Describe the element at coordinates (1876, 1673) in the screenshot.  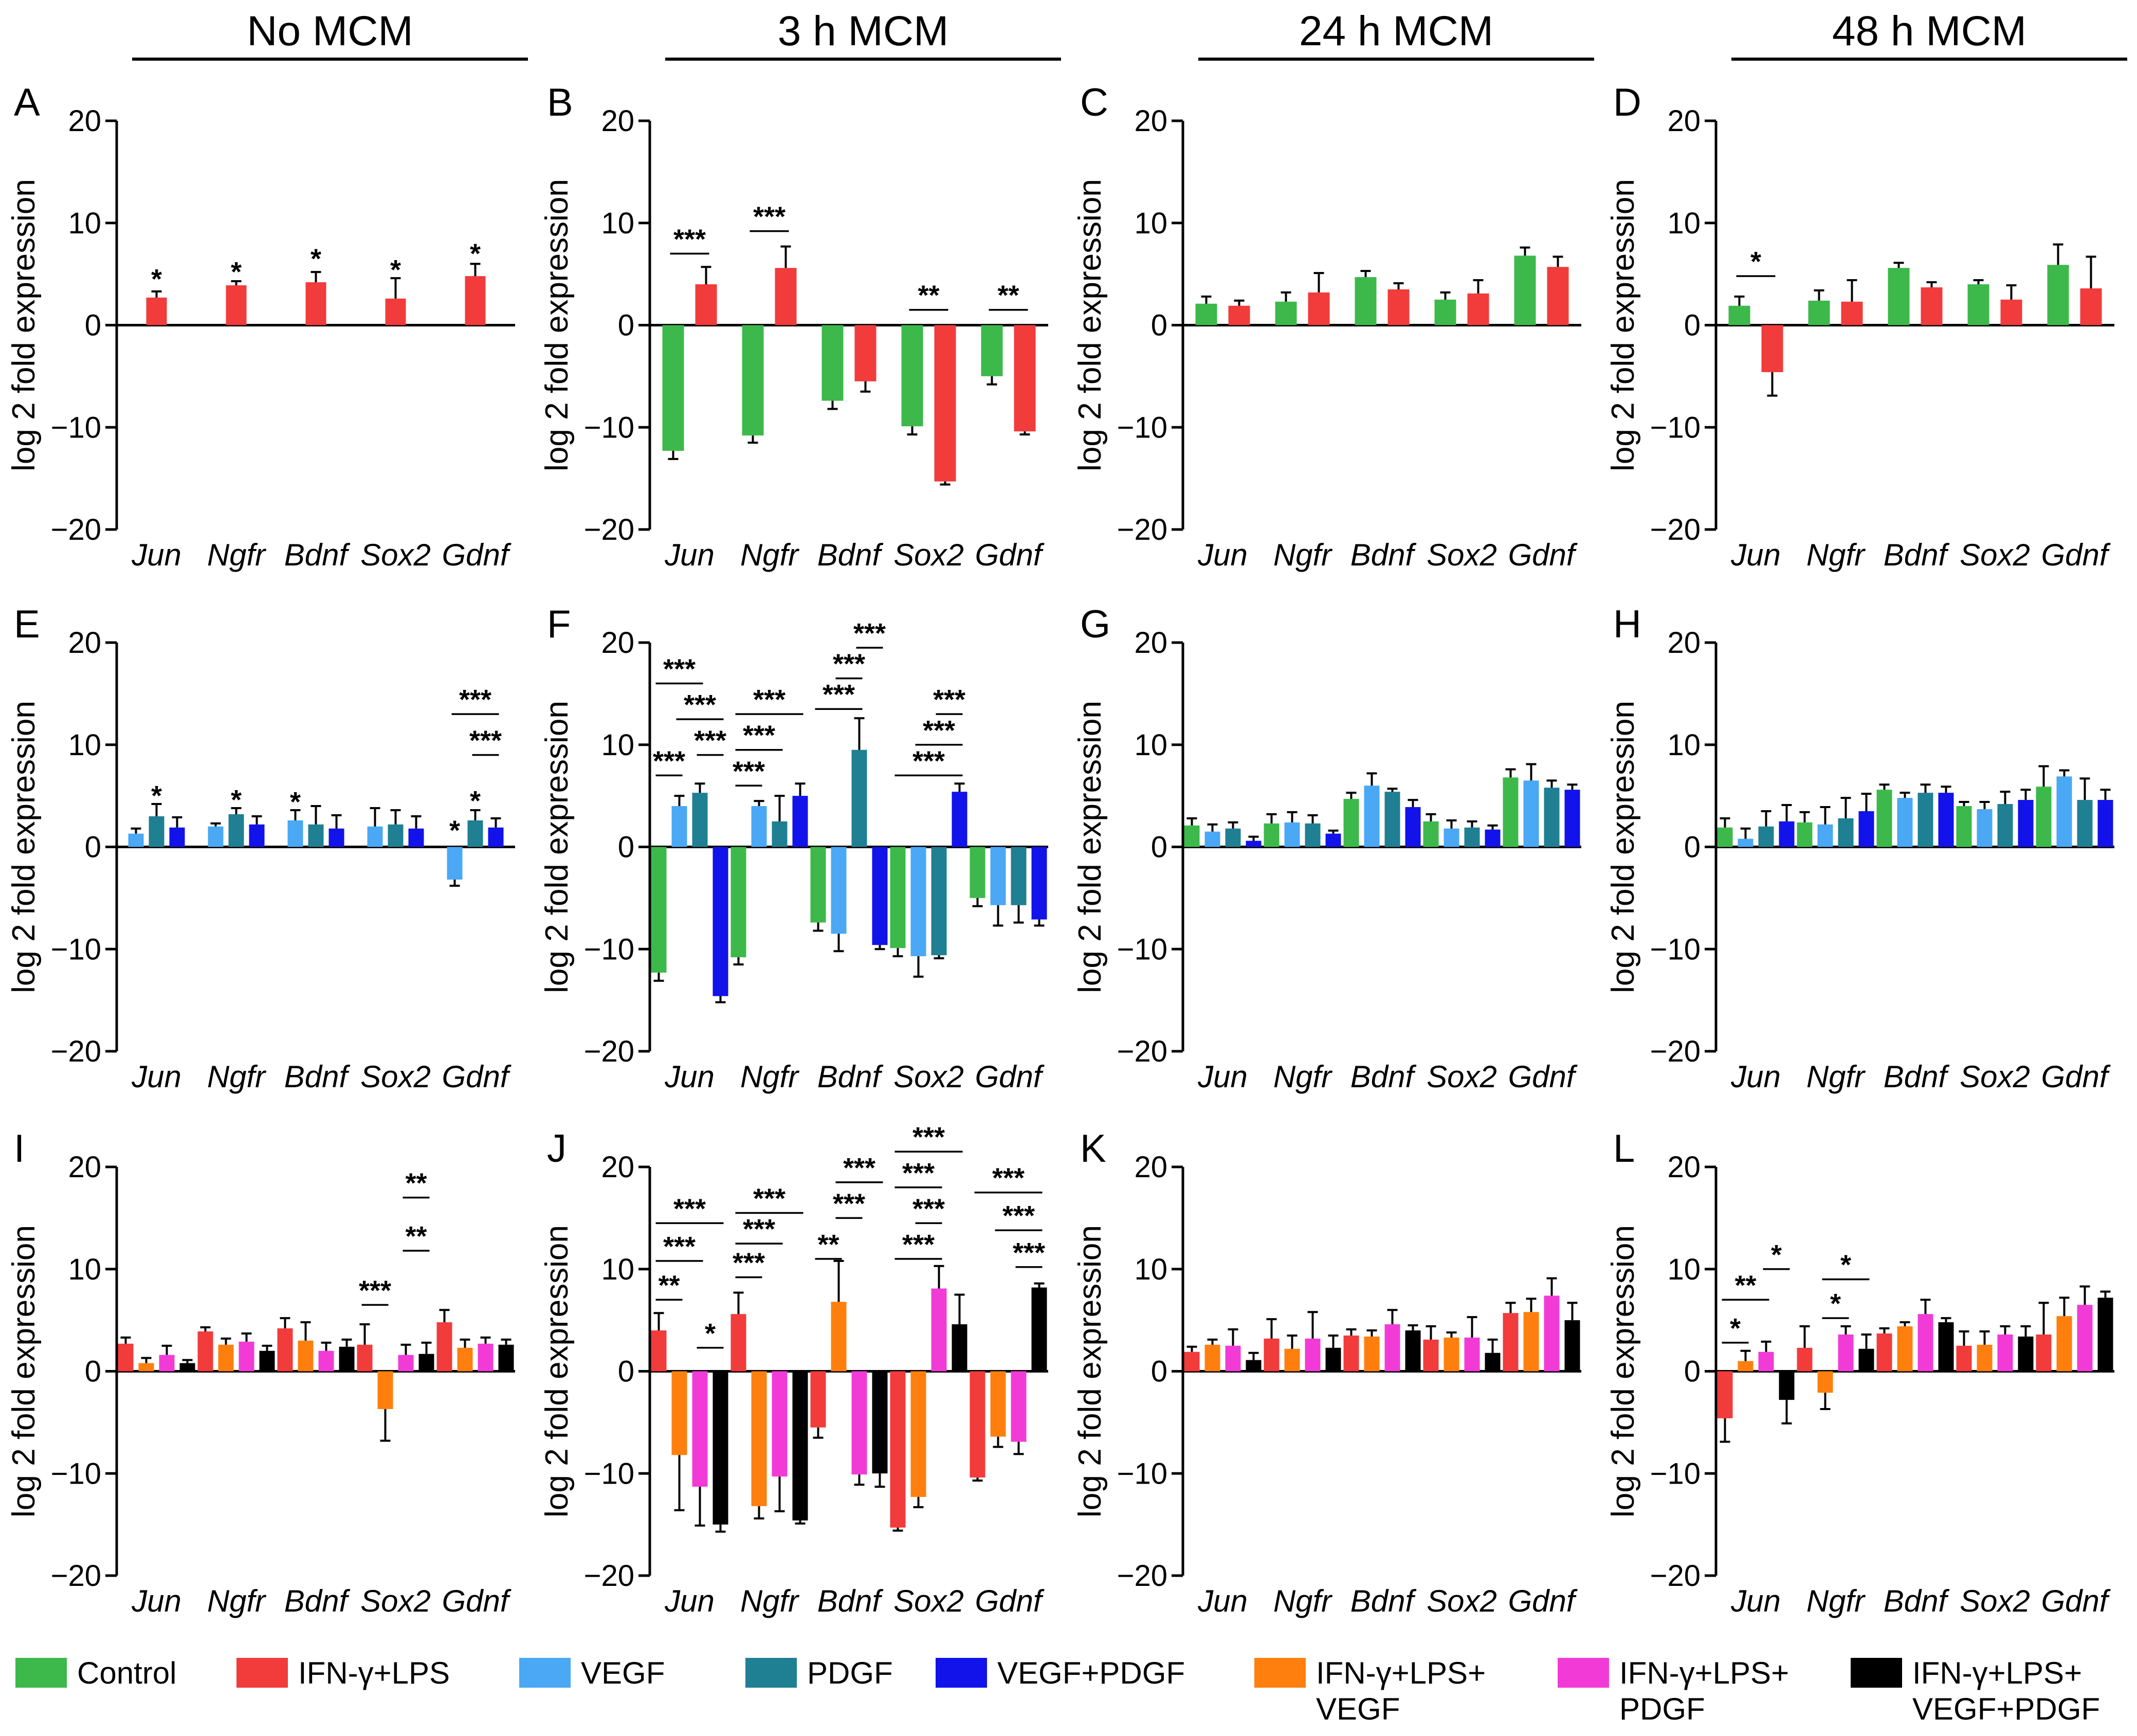
I see `legend-swatch` at that location.